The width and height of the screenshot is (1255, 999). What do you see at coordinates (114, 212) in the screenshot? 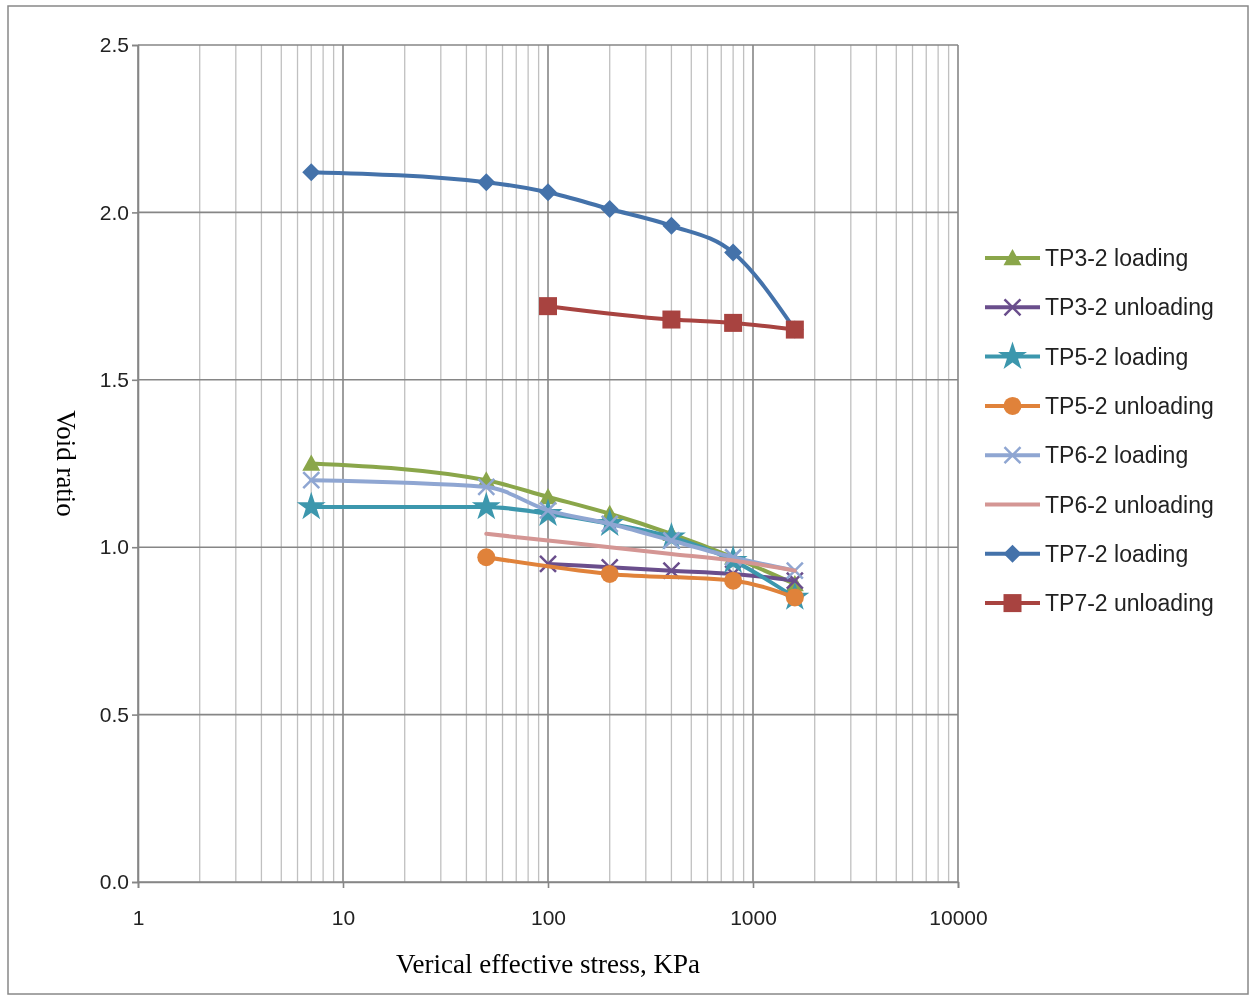
I see `y-tick-label: 2.0` at bounding box center [114, 212].